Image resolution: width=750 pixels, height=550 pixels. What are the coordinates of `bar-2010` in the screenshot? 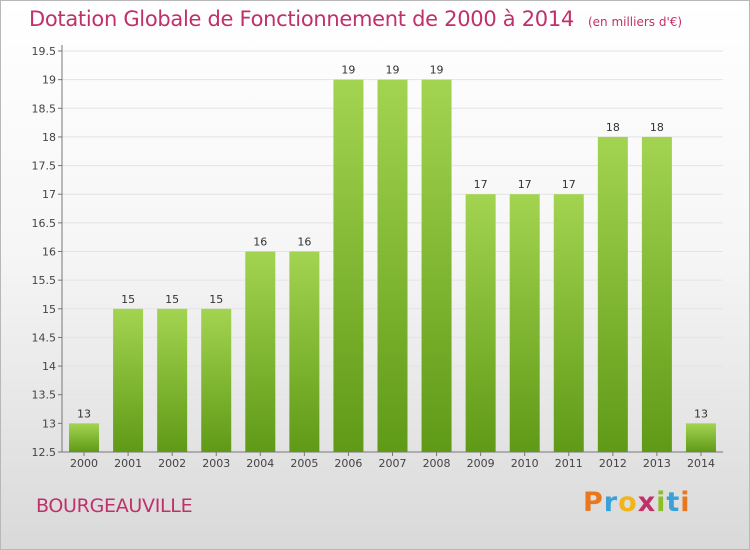 It's located at (524, 323).